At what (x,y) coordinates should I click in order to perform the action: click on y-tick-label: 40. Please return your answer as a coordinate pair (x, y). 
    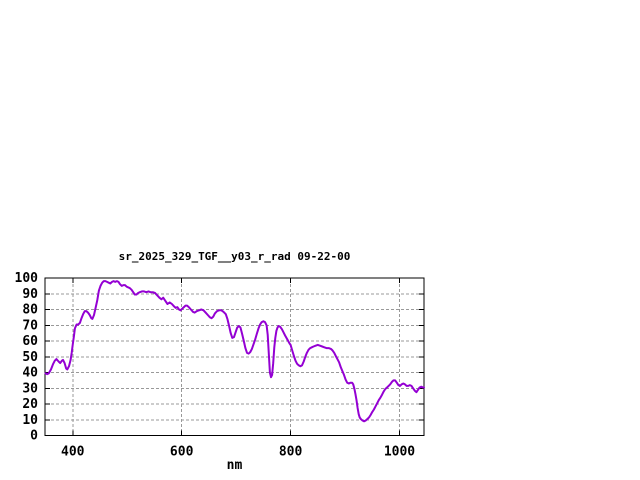
    Looking at the image, I should click on (30, 373).